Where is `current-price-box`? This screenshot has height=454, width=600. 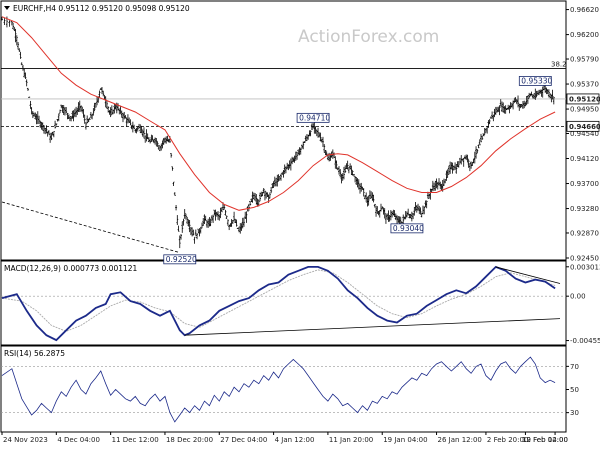
current-price-box is located at coordinates (583, 99).